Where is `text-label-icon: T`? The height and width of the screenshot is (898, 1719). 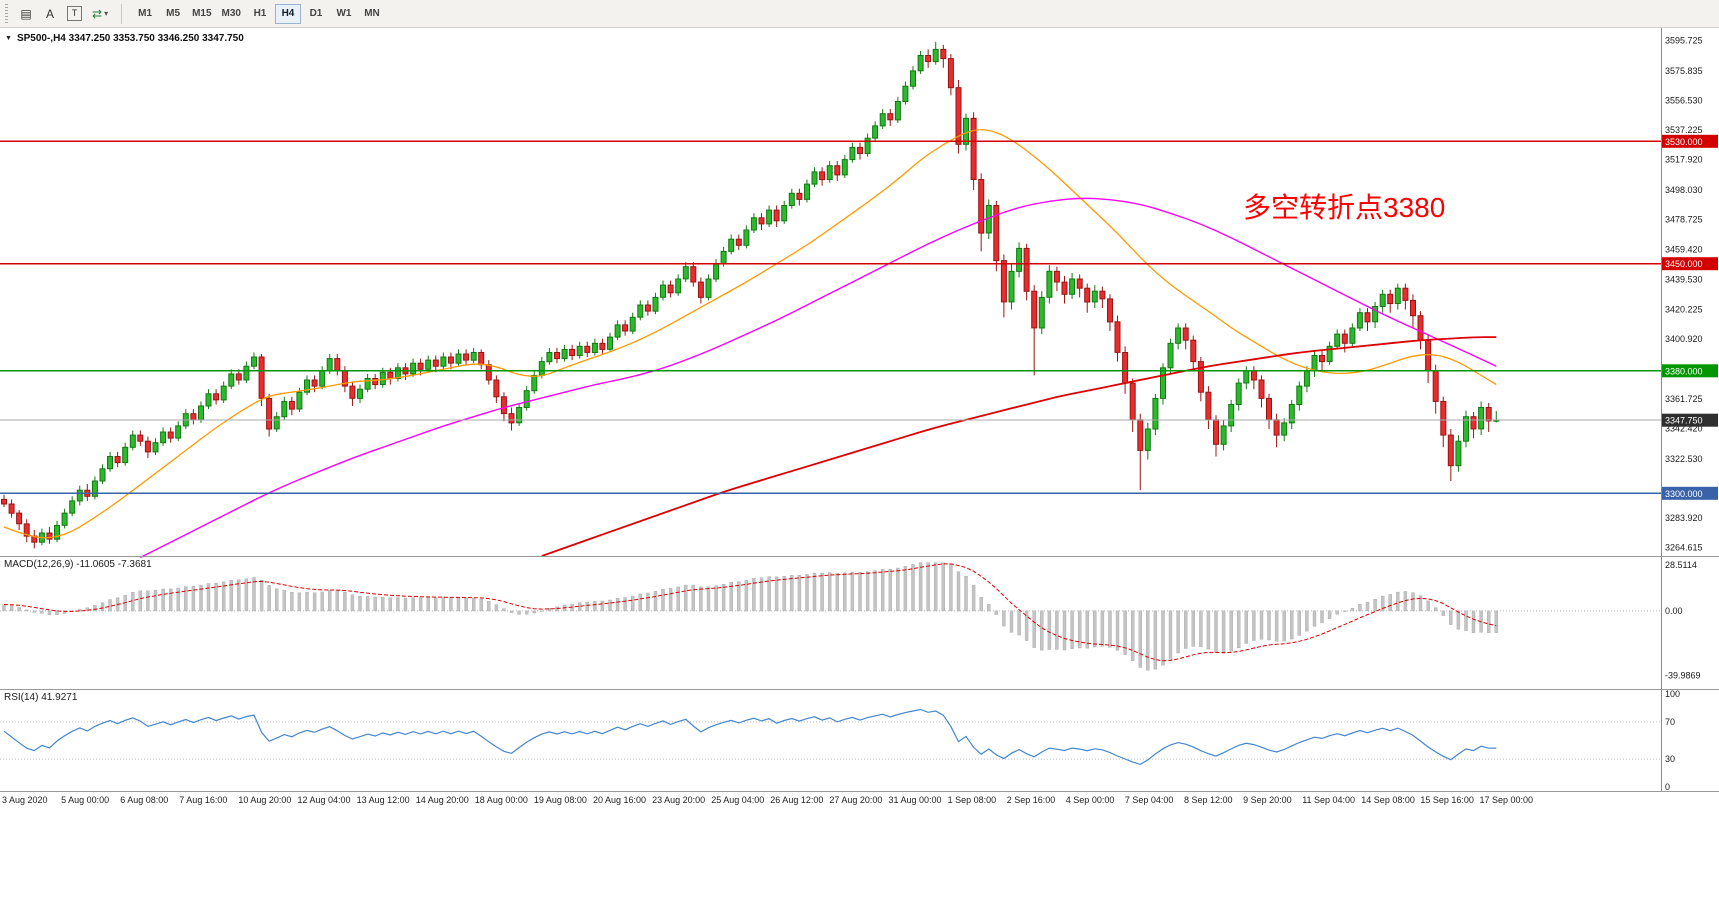
text-label-icon: T is located at coordinates (74, 13).